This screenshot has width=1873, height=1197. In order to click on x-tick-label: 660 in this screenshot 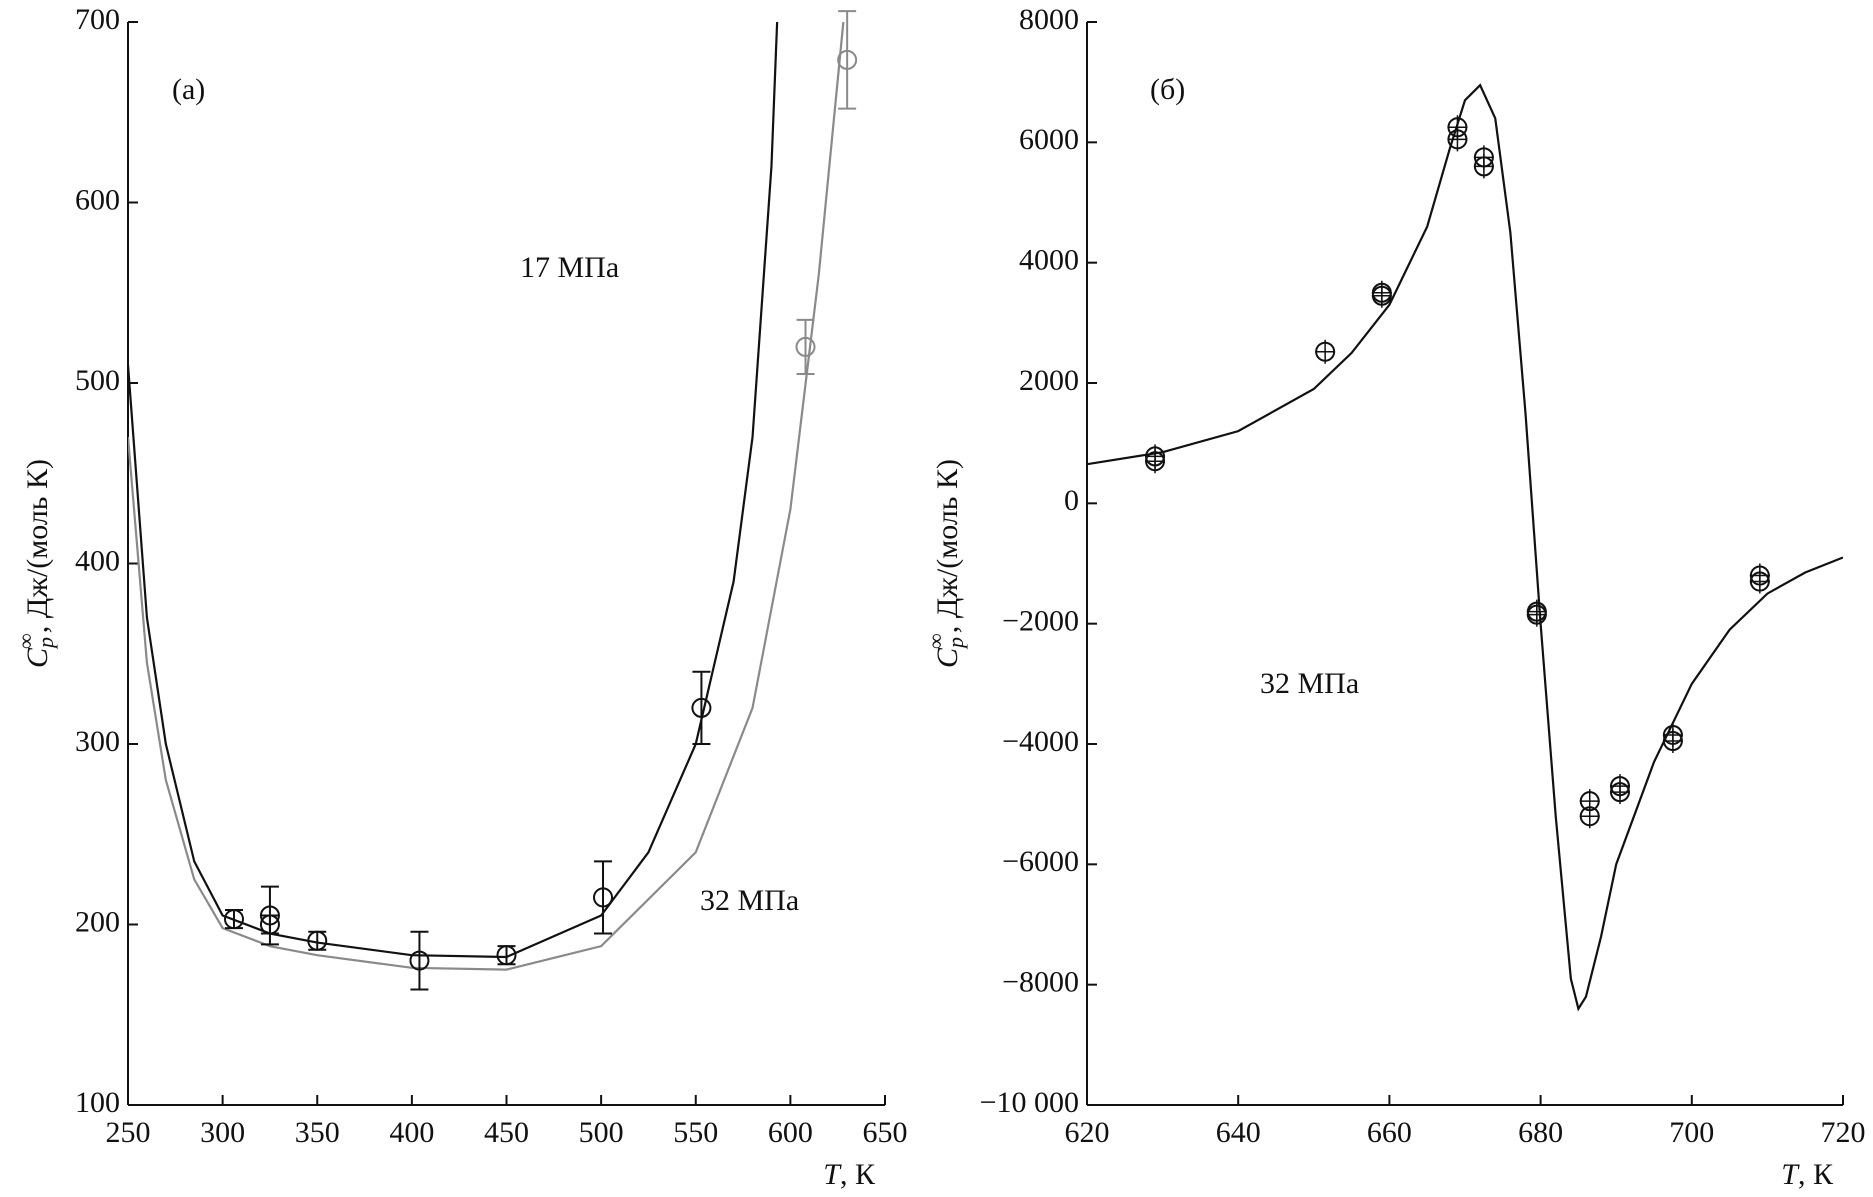, I will do `click(1389, 1132)`.